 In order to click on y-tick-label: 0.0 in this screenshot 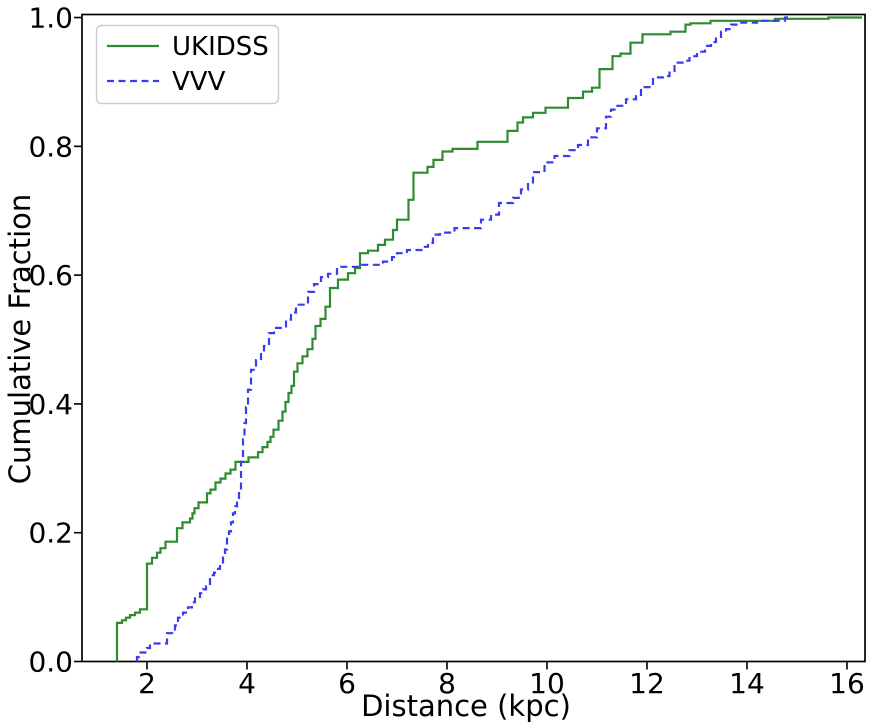, I will do `click(50, 662)`.